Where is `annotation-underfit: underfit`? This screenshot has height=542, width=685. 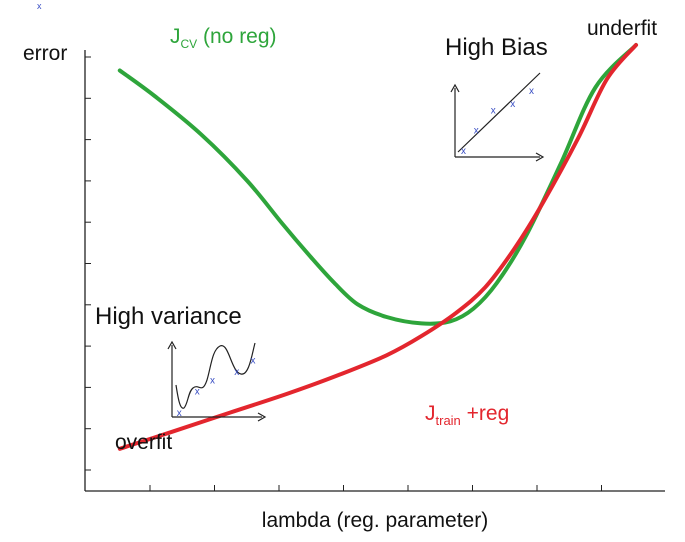
annotation-underfit: underfit is located at coordinates (622, 28).